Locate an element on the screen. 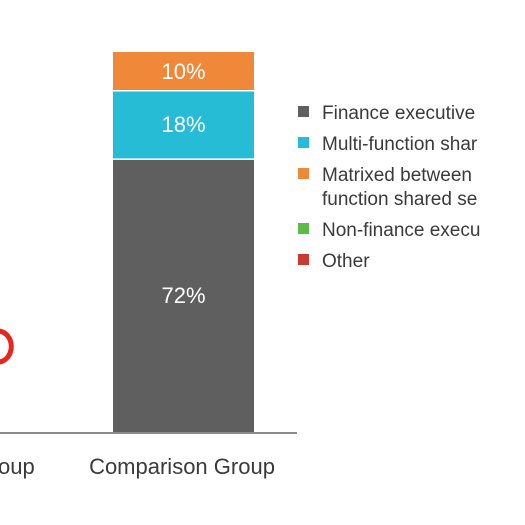 The width and height of the screenshot is (525, 525). data-label: 10% is located at coordinates (183, 71).